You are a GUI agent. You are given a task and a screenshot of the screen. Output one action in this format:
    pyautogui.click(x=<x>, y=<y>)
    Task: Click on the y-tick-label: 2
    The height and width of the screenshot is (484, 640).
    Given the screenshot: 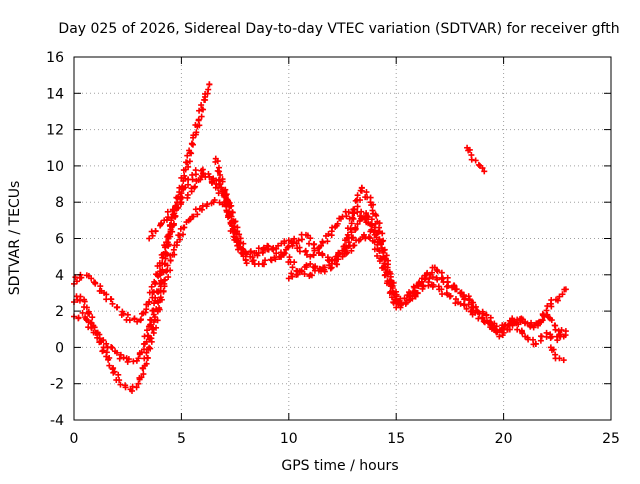 What is the action you would take?
    pyautogui.click(x=59, y=312)
    